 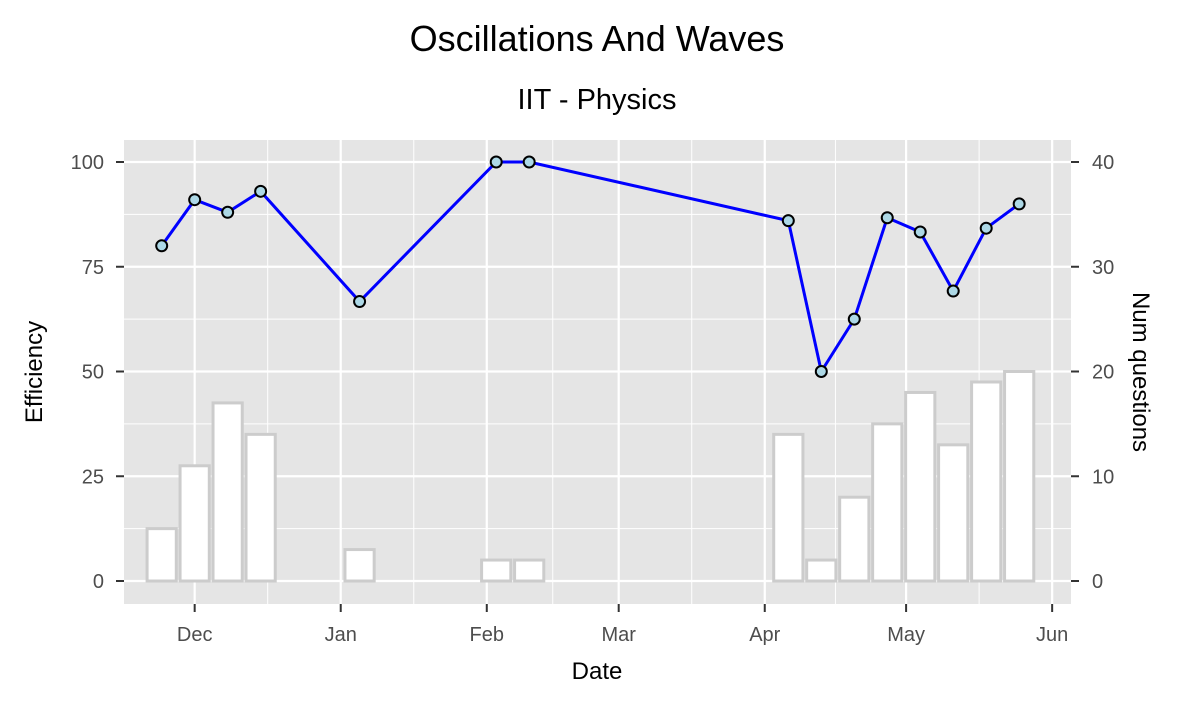 What do you see at coordinates (906, 635) in the screenshot?
I see `x-tick-label: May` at bounding box center [906, 635].